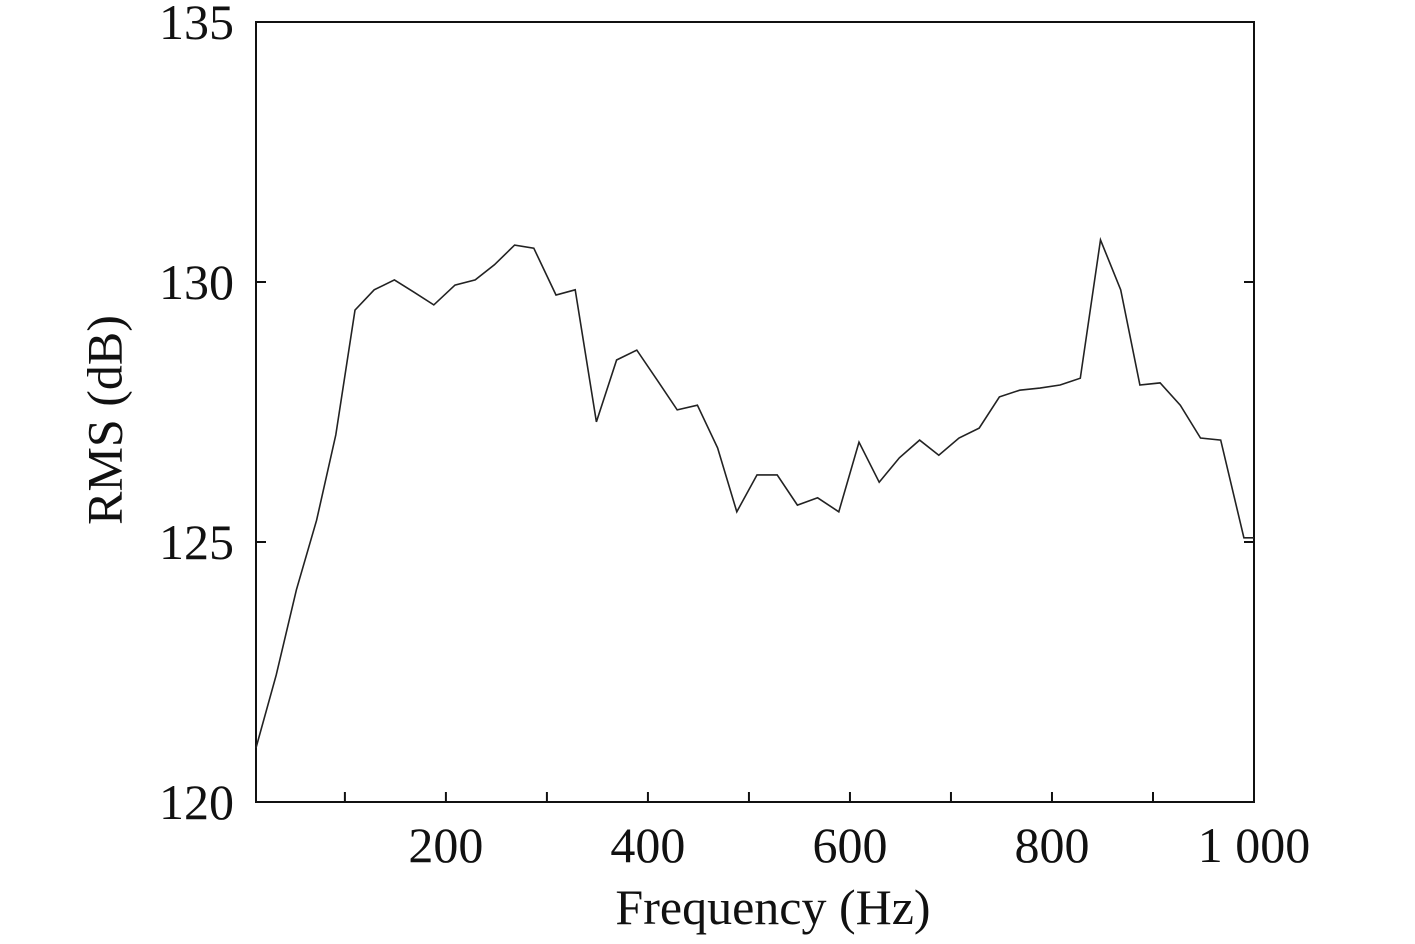  I want to click on y-tick-label: 125, so click(196, 542).